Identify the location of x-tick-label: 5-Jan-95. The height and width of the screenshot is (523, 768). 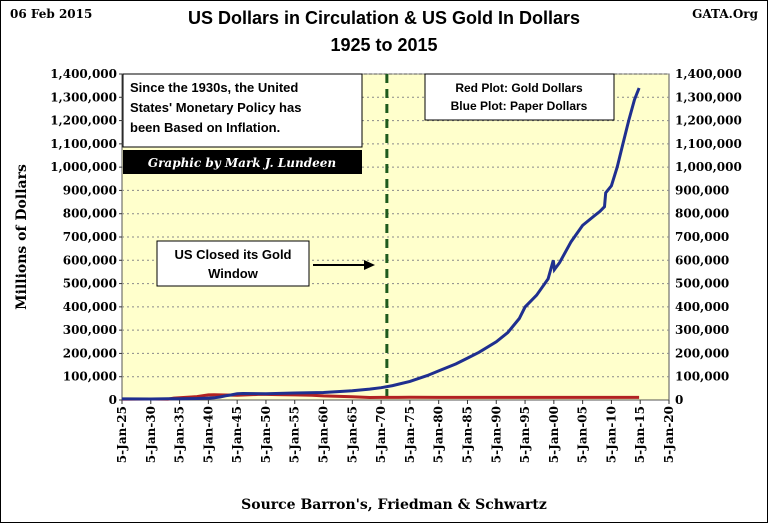
(525, 434).